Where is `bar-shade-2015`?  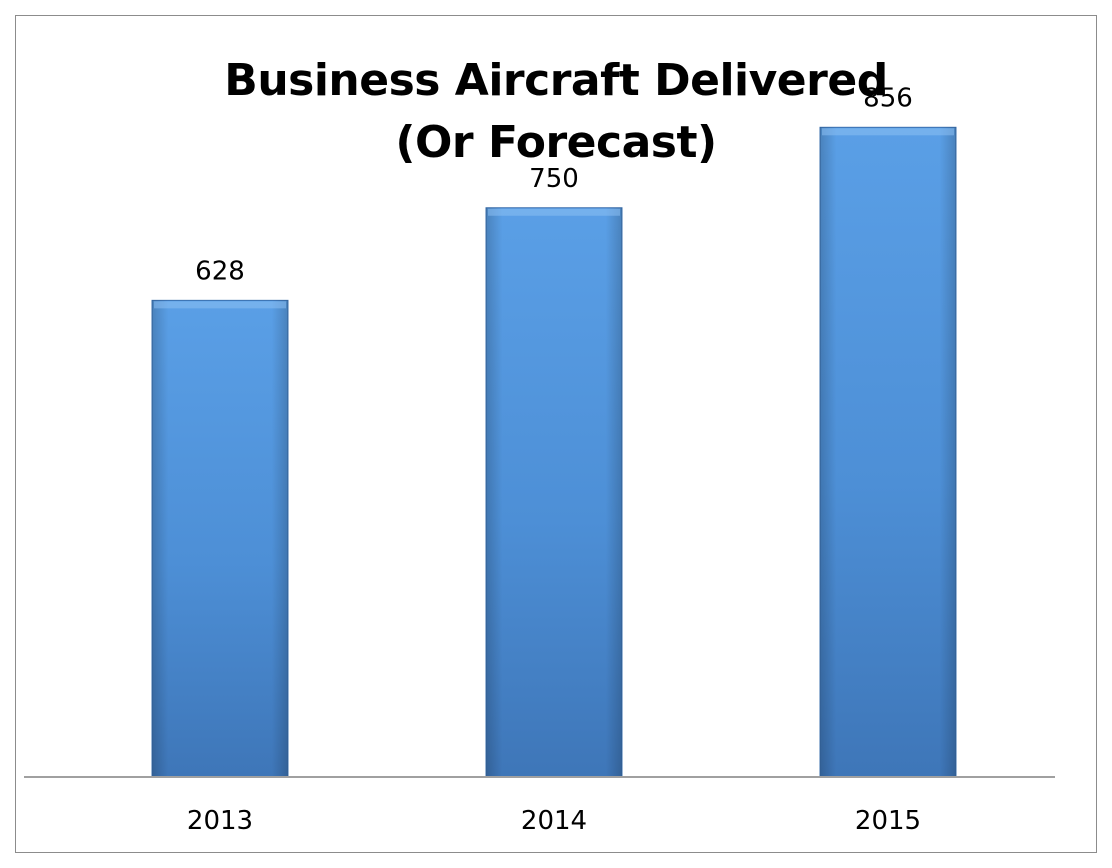
bar-shade-2015 is located at coordinates (888, 452).